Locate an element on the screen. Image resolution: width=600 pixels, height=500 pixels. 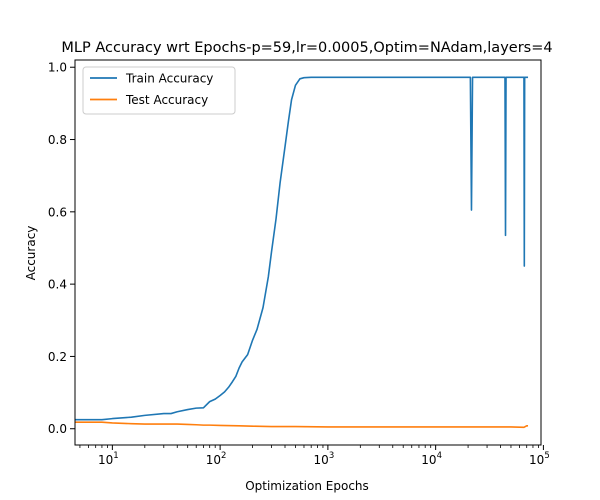
legend-label: Train Accuracy is located at coordinates (169, 79).